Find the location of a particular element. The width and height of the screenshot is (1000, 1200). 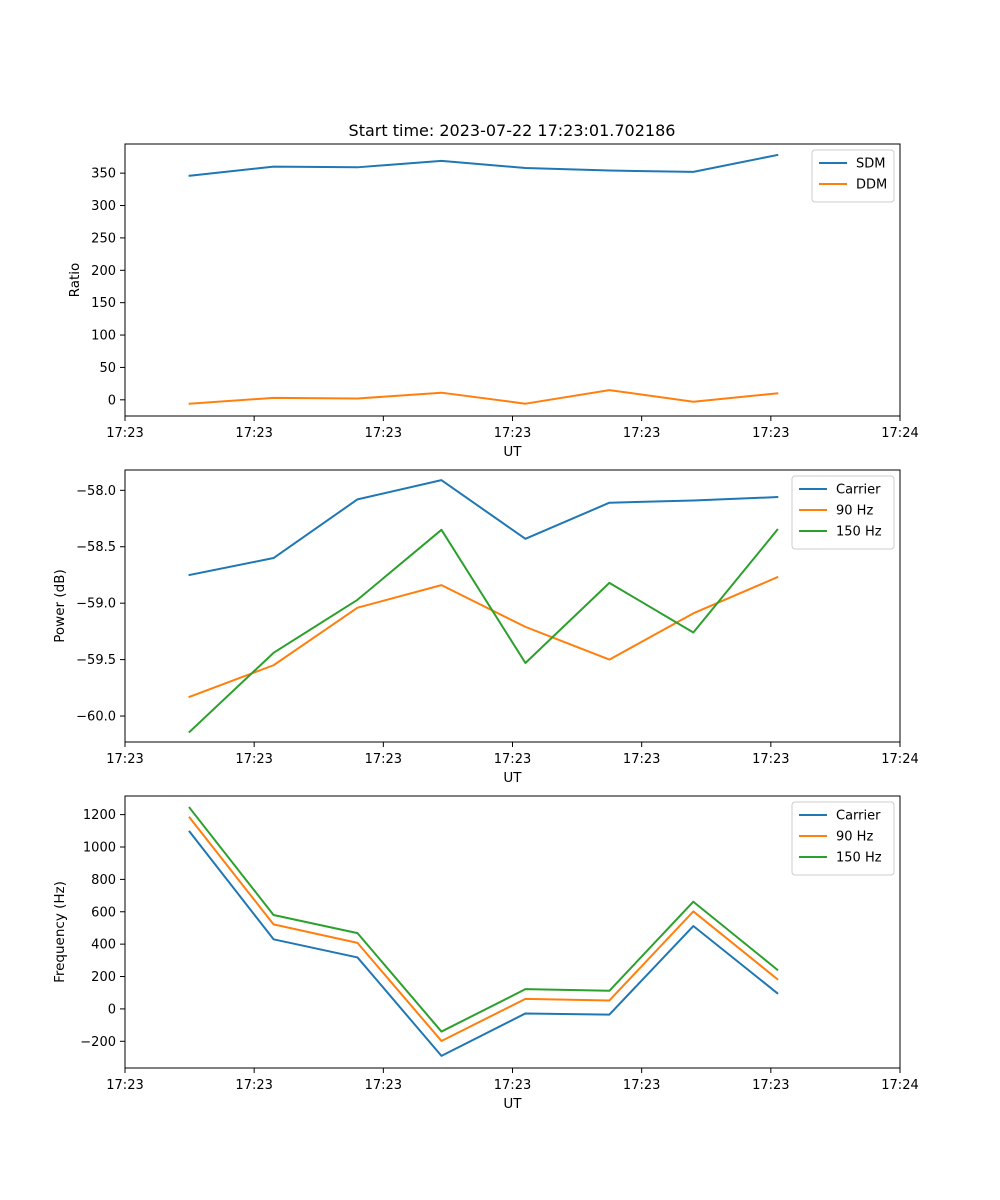

frequency-legend: Carrier 90 Hz 150 Hz is located at coordinates (843, 838).